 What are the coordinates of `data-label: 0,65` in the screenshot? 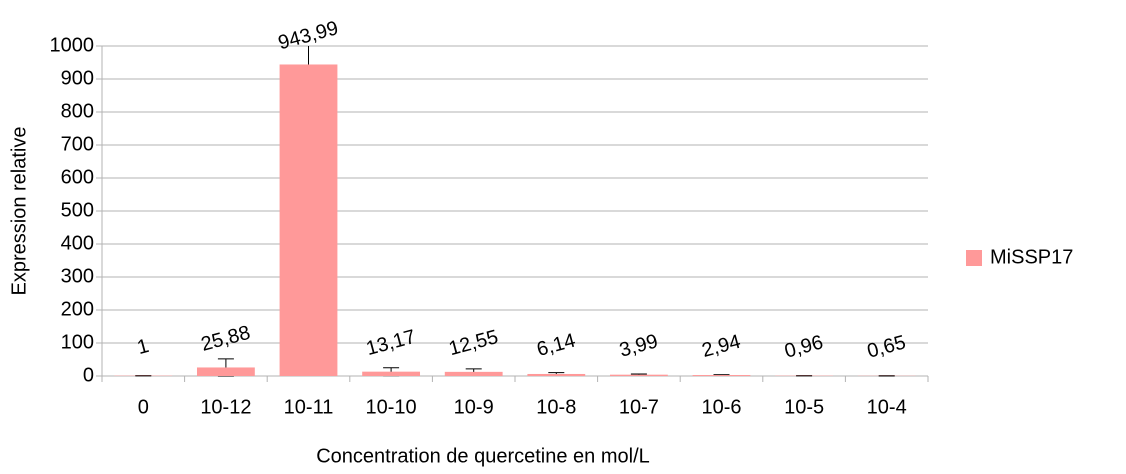 It's located at (886, 346).